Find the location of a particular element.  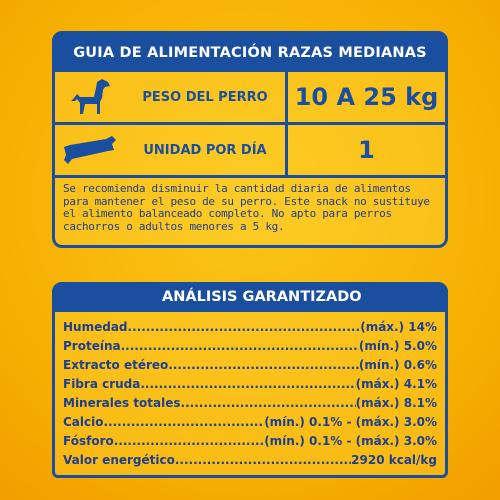

guide-label: PESO DEL PERRO is located at coordinates (205, 97).